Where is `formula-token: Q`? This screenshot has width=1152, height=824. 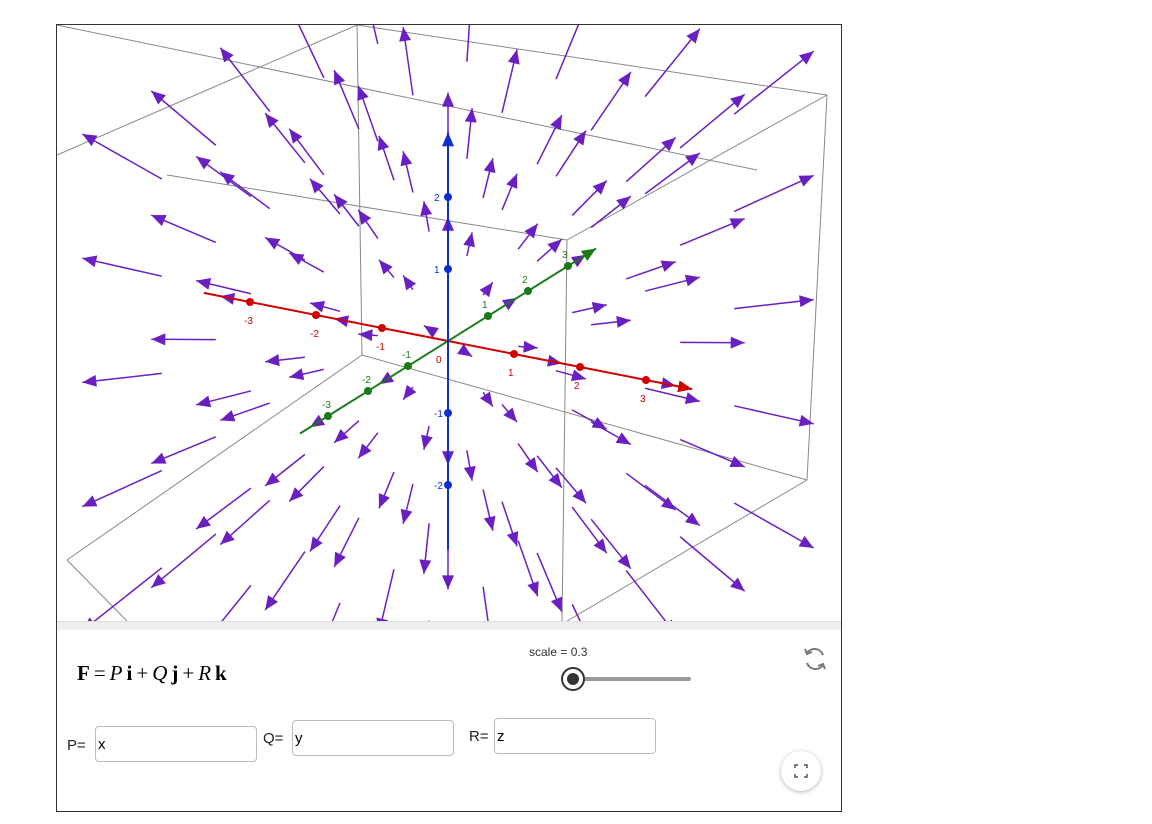
formula-token: Q is located at coordinates (160, 673).